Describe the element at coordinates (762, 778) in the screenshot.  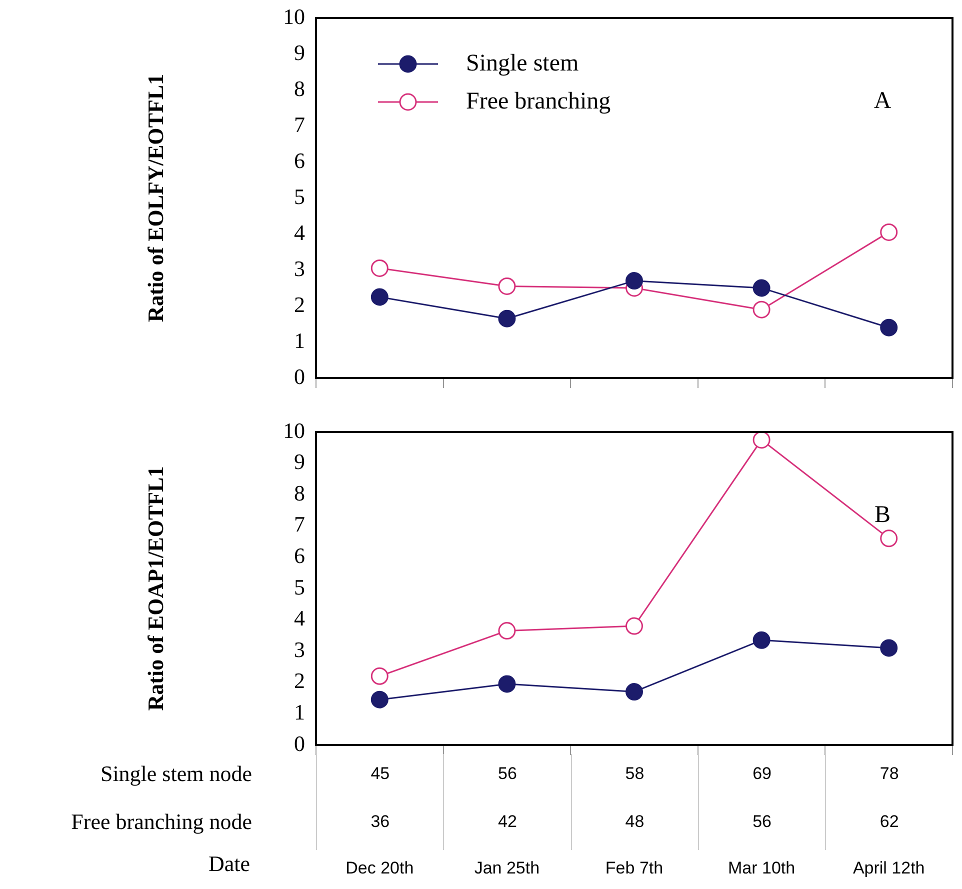
I see `data-label: 69` at that location.